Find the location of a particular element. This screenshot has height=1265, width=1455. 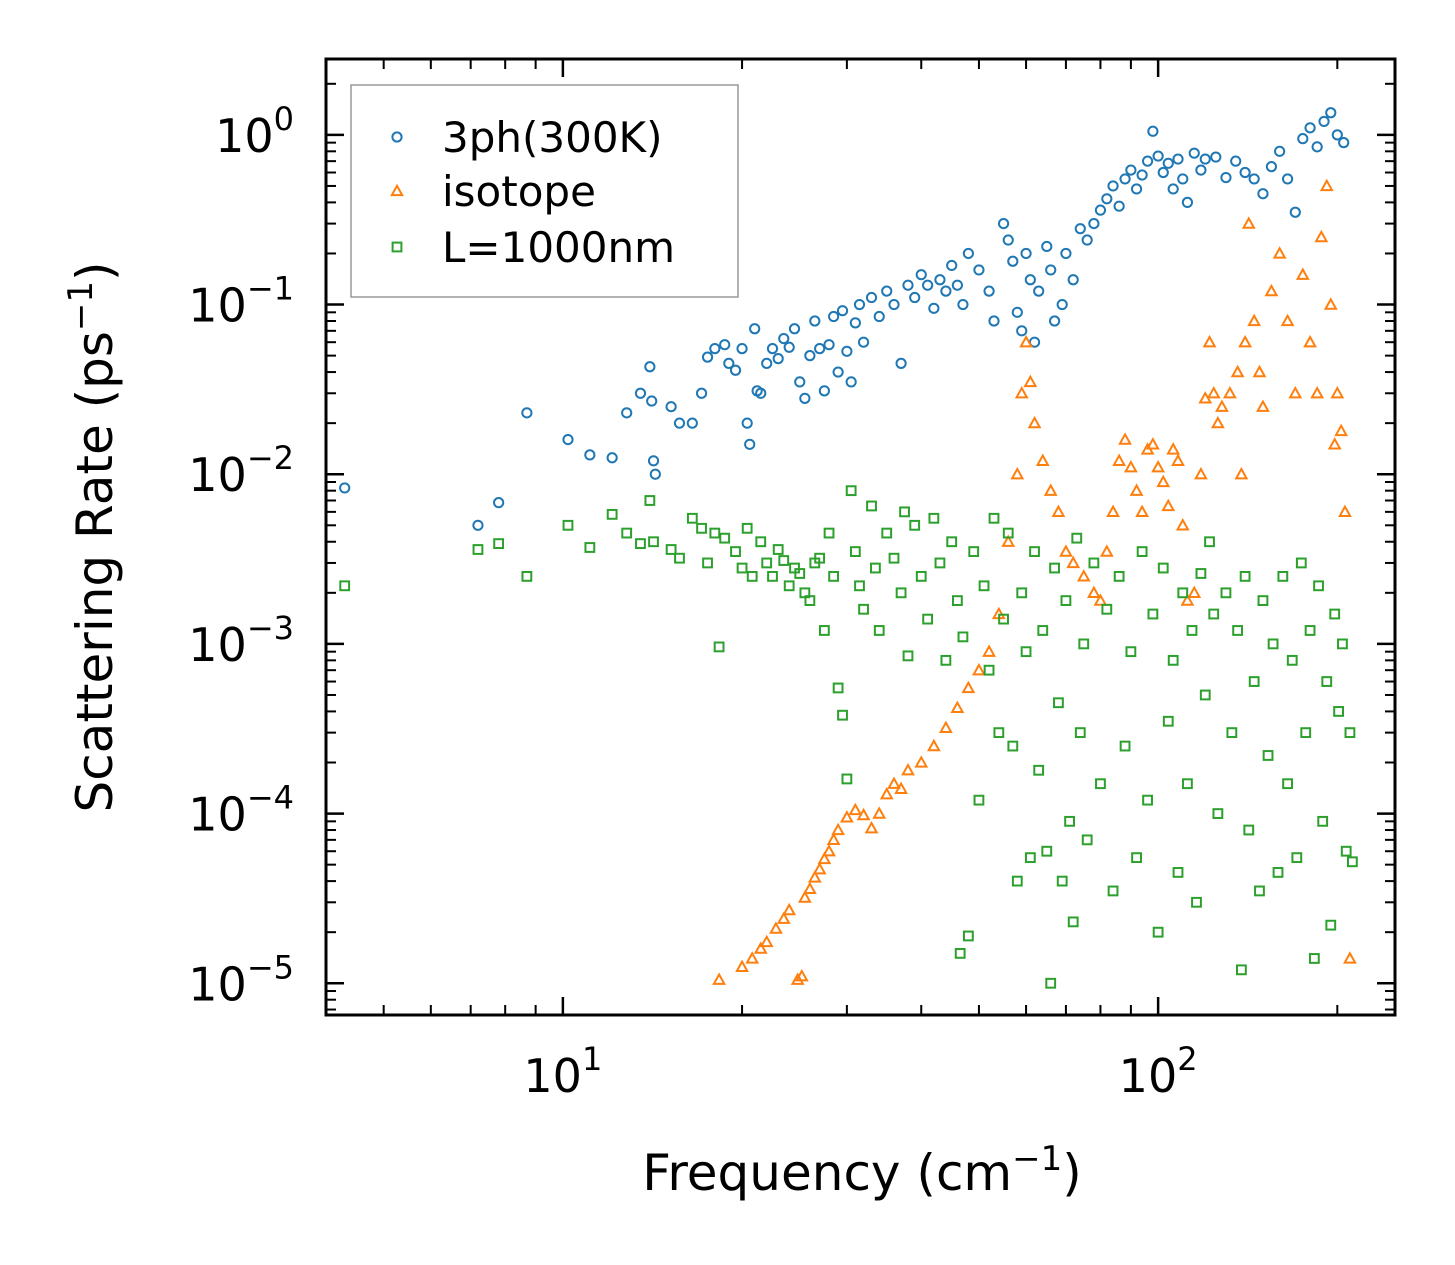

y-axis-label: Scattering Rate (ps−1) is located at coordinates (92, 536).